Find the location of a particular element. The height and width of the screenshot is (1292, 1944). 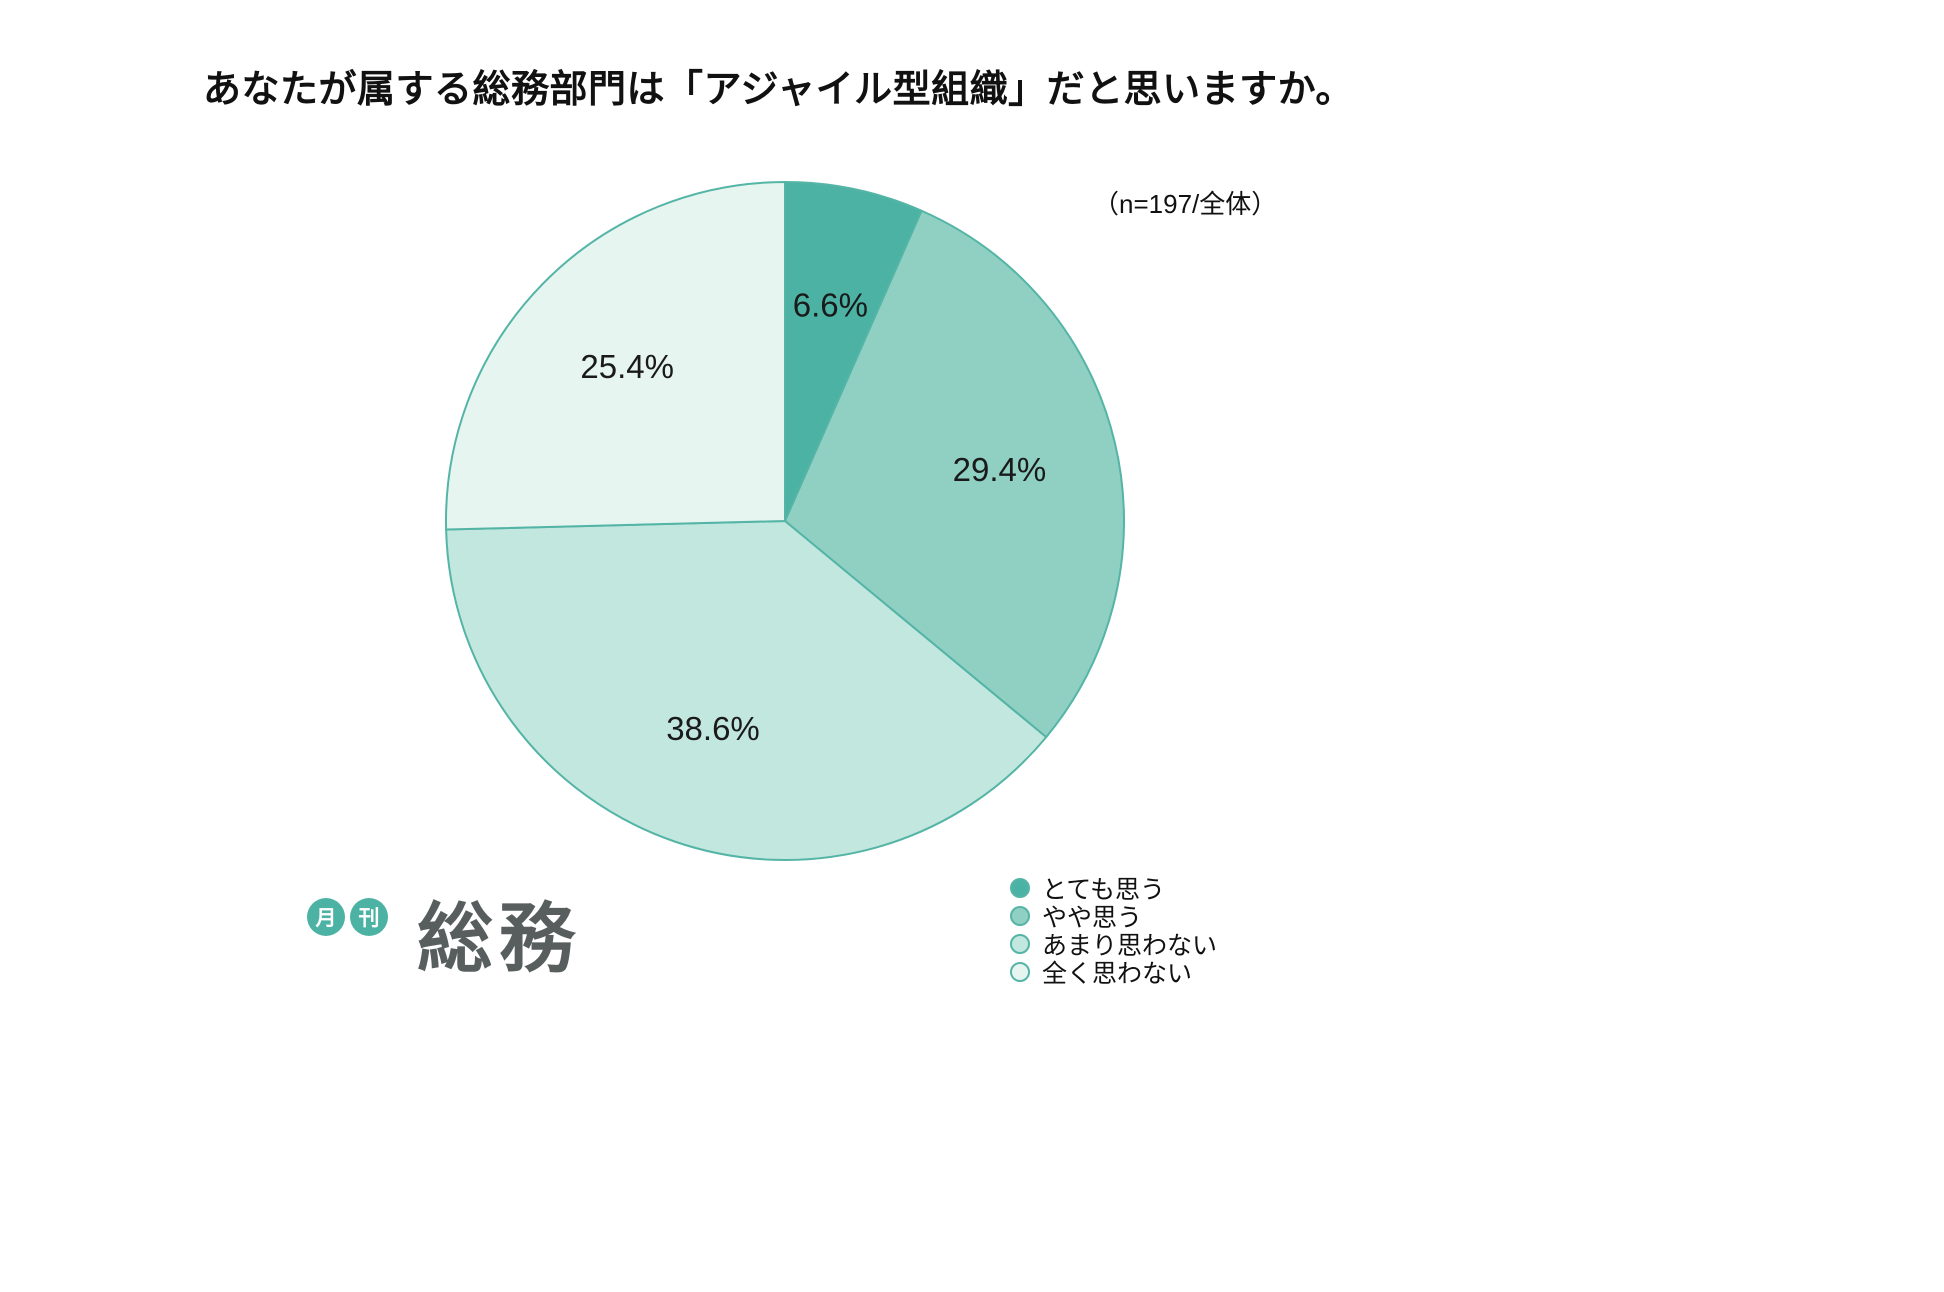

logo-badge-getsu: 月 is located at coordinates (326, 917).